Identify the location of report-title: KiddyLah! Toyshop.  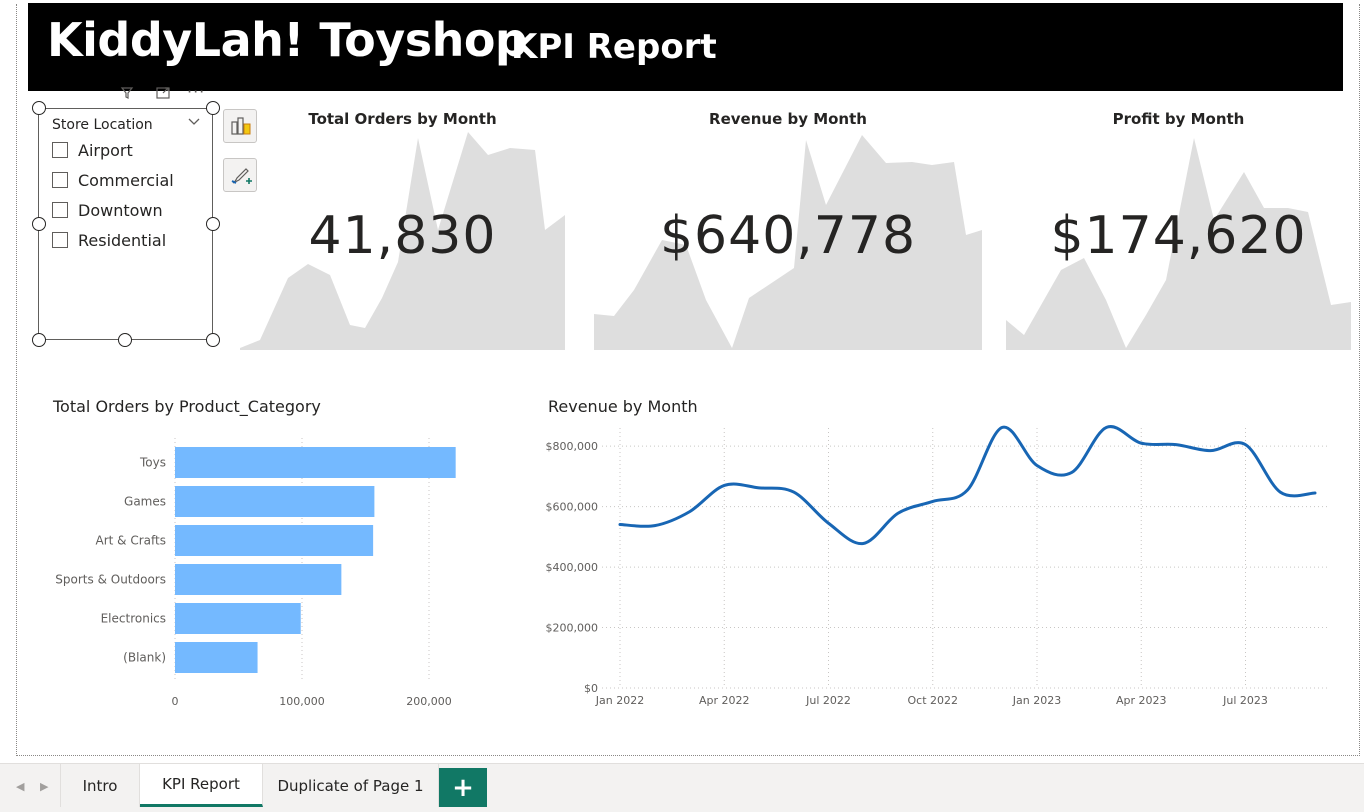
(287, 40).